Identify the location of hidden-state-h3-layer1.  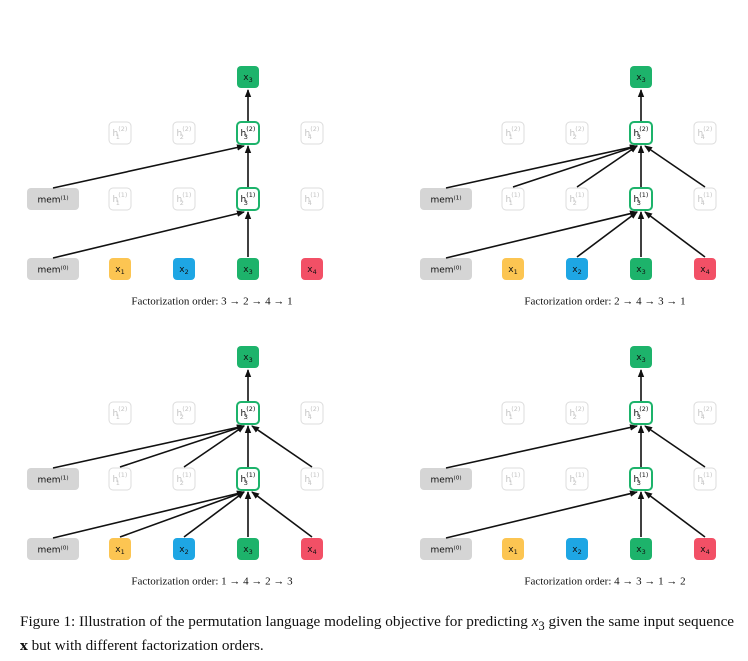
(248, 199).